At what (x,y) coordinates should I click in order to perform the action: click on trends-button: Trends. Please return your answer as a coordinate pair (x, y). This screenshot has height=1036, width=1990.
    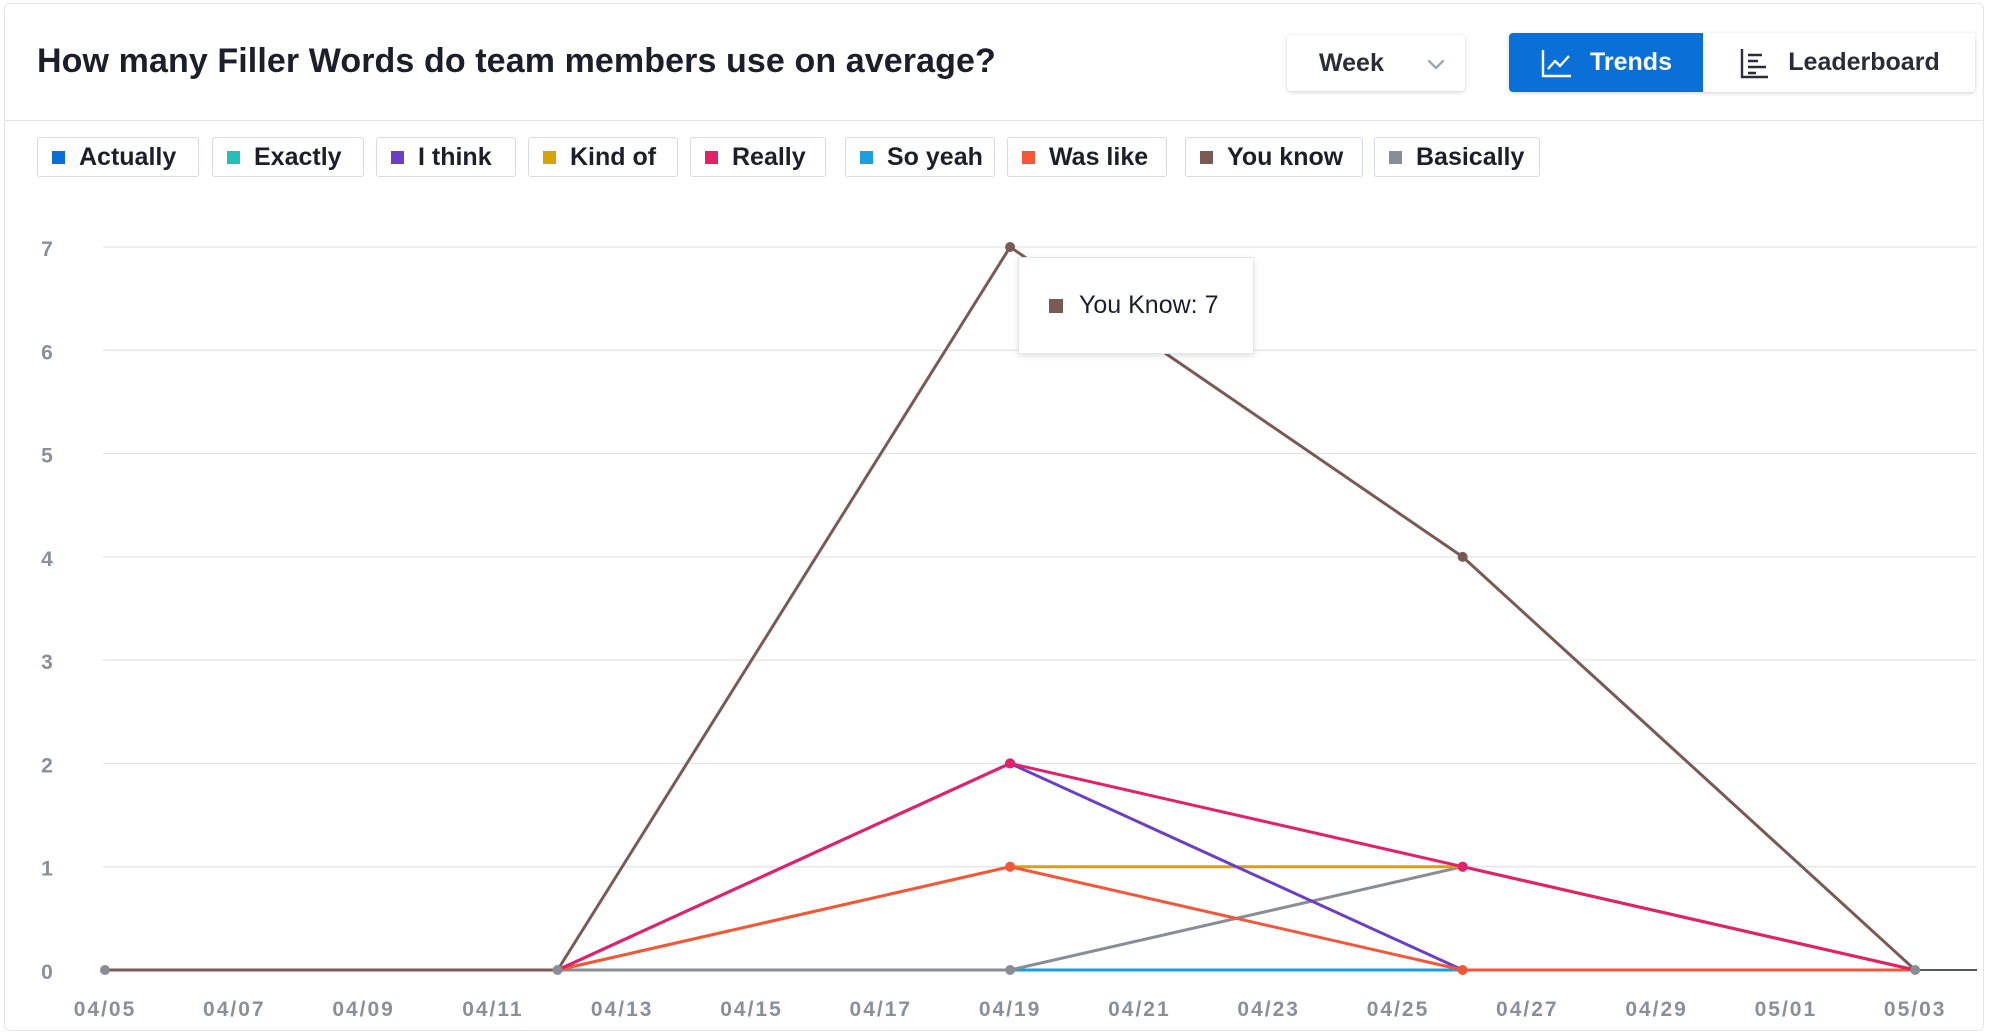
    Looking at the image, I should click on (1606, 62).